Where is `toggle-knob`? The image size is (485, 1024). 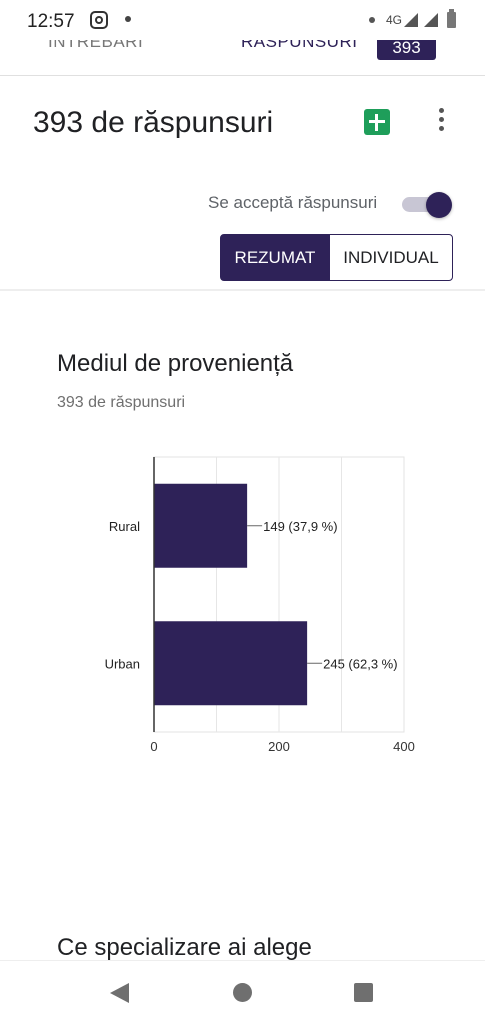
toggle-knob is located at coordinates (439, 205).